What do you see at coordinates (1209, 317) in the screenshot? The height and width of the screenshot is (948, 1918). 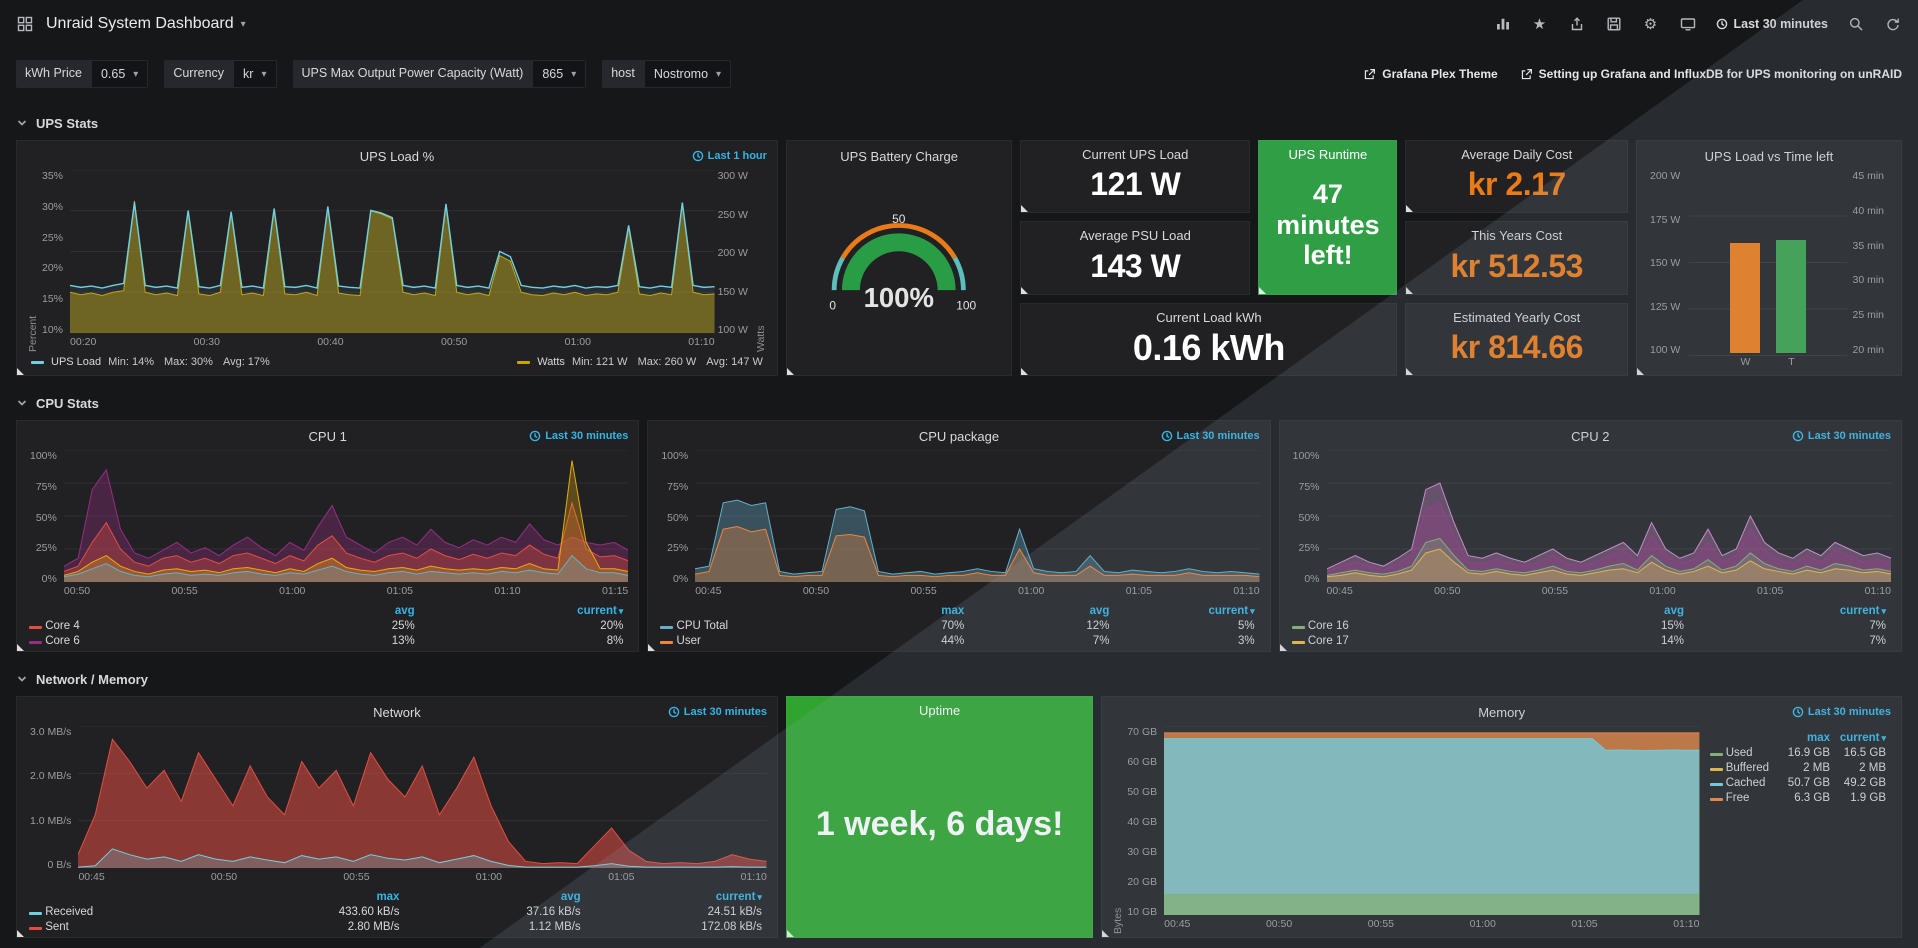 I see `panel-title: Current Load kWh` at bounding box center [1209, 317].